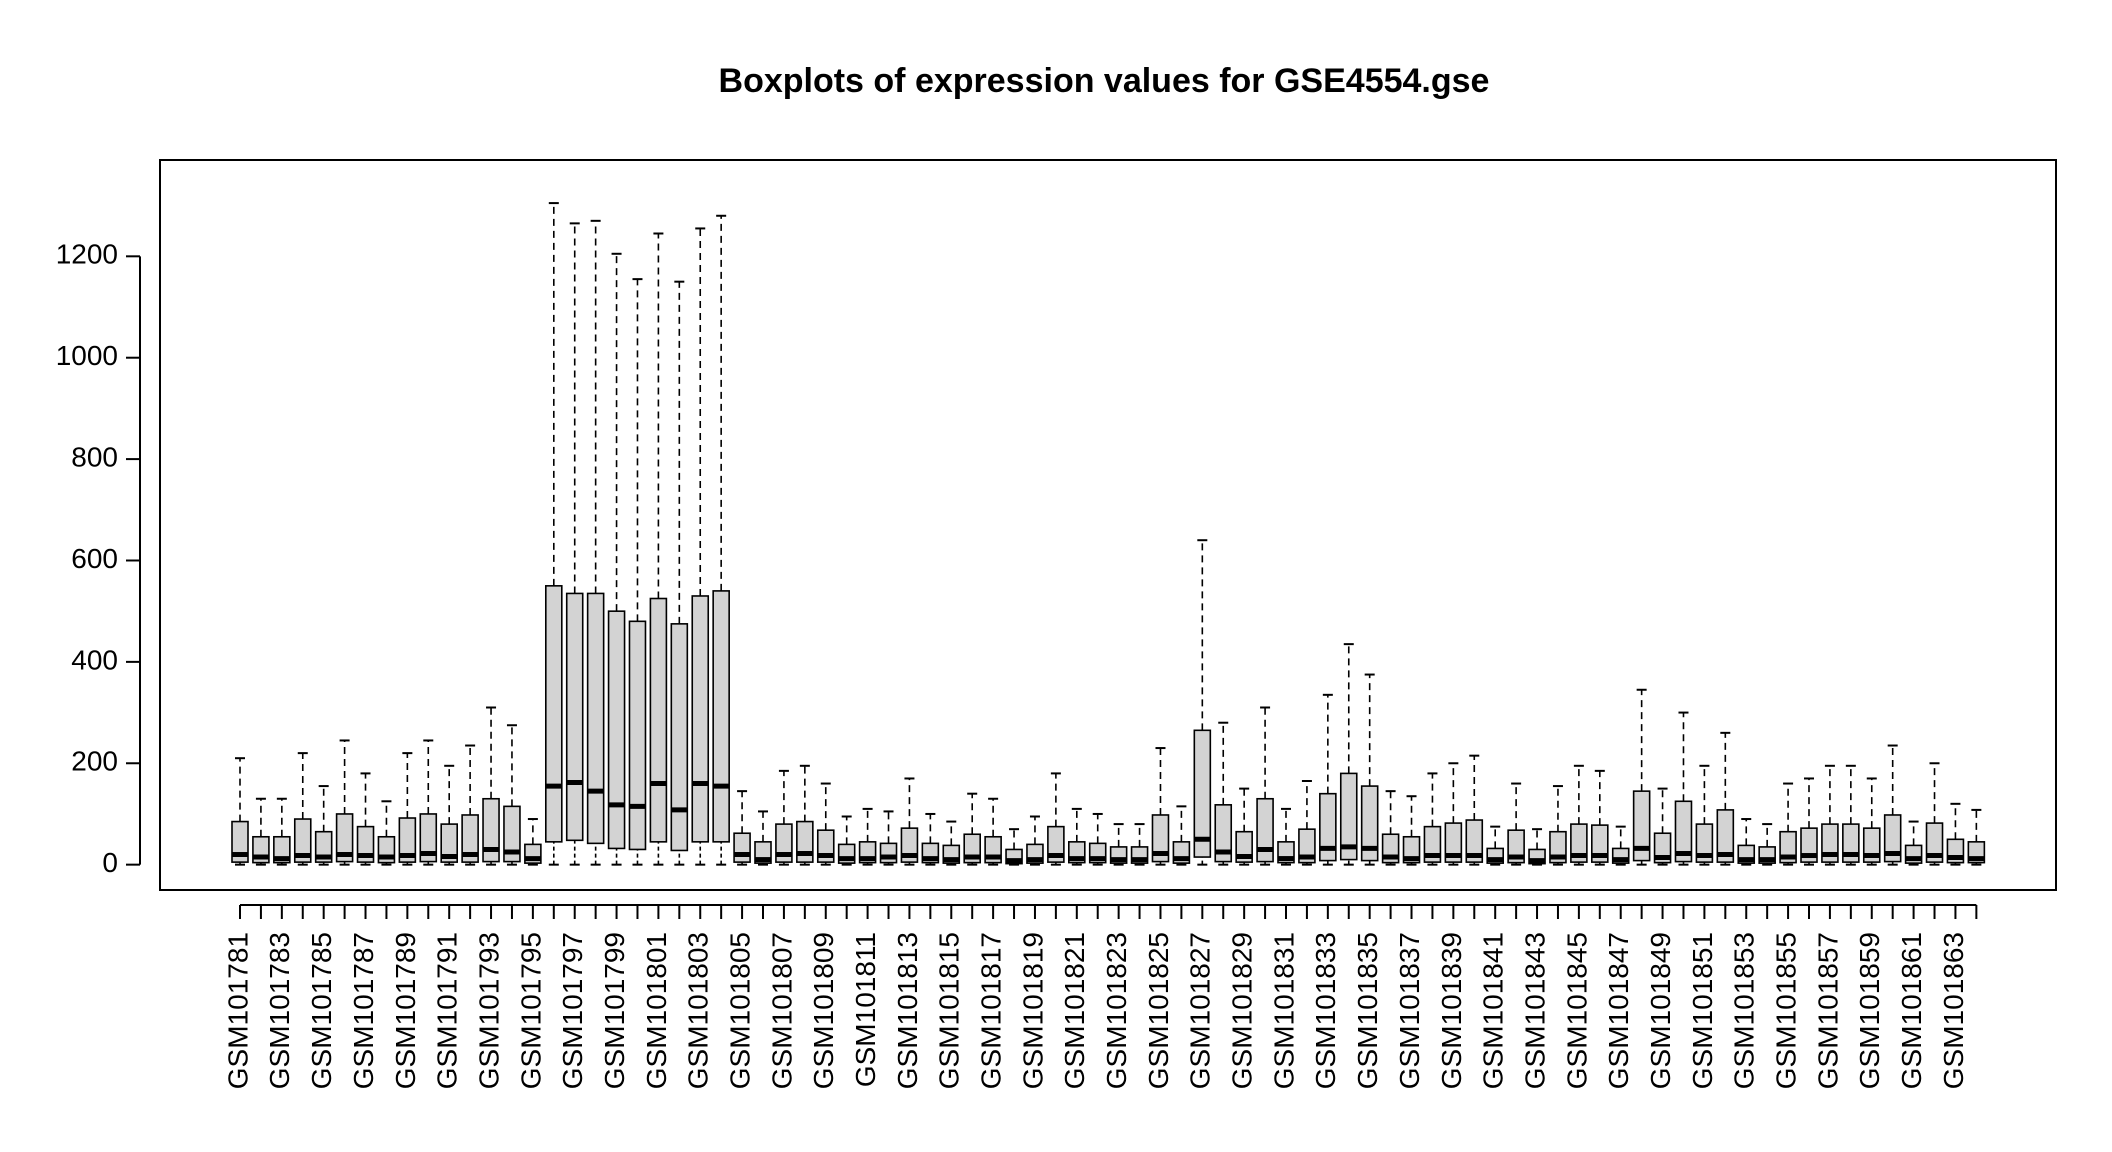 Image resolution: width=2112 pixels, height=1152 pixels. What do you see at coordinates (1200, 1010) in the screenshot?
I see `x-tick-label: GSM101827` at bounding box center [1200, 1010].